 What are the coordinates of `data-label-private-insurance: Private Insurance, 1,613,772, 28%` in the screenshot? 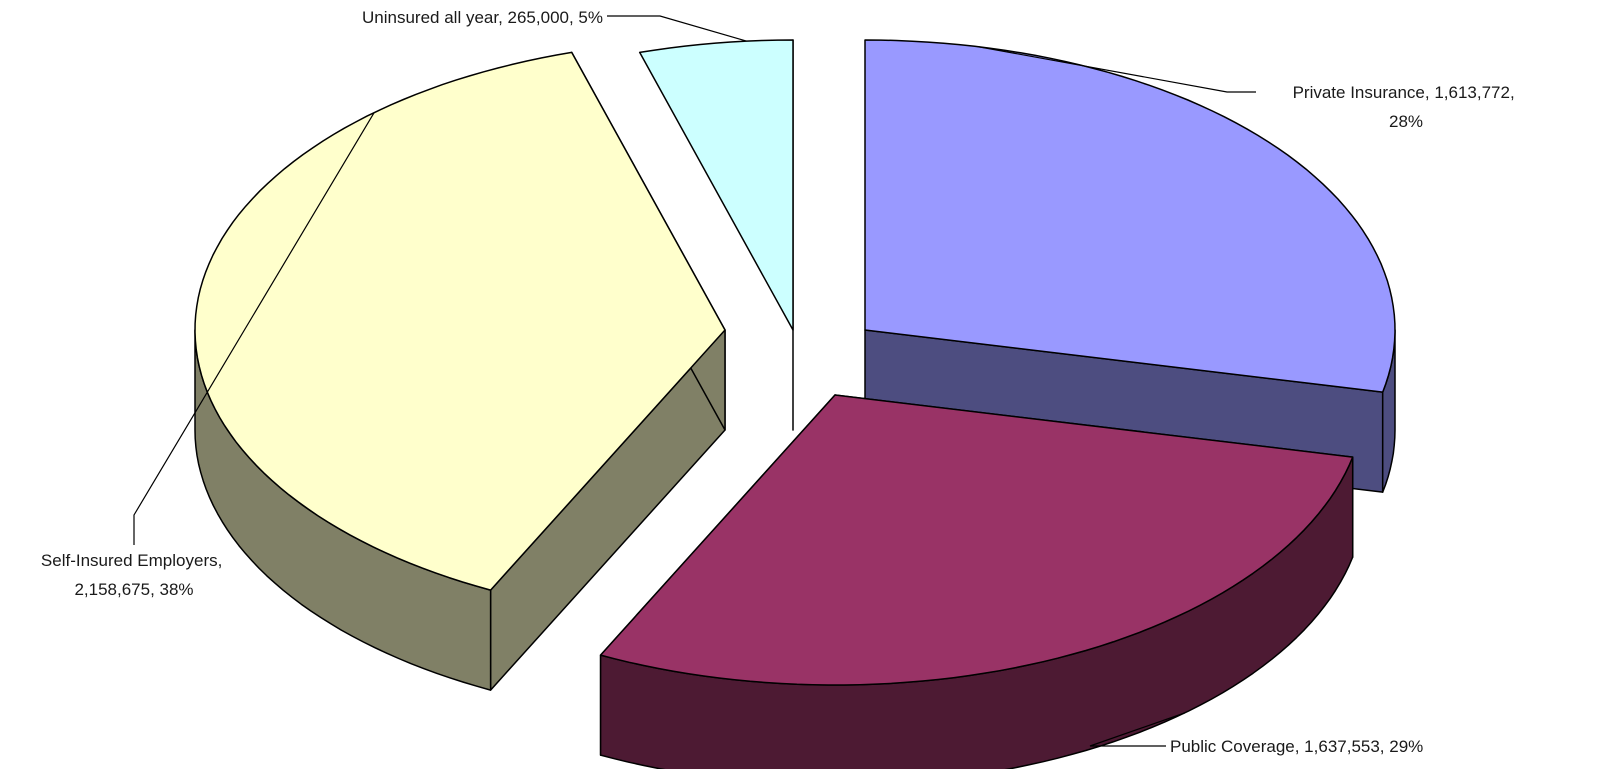 It's located at (1406, 107).